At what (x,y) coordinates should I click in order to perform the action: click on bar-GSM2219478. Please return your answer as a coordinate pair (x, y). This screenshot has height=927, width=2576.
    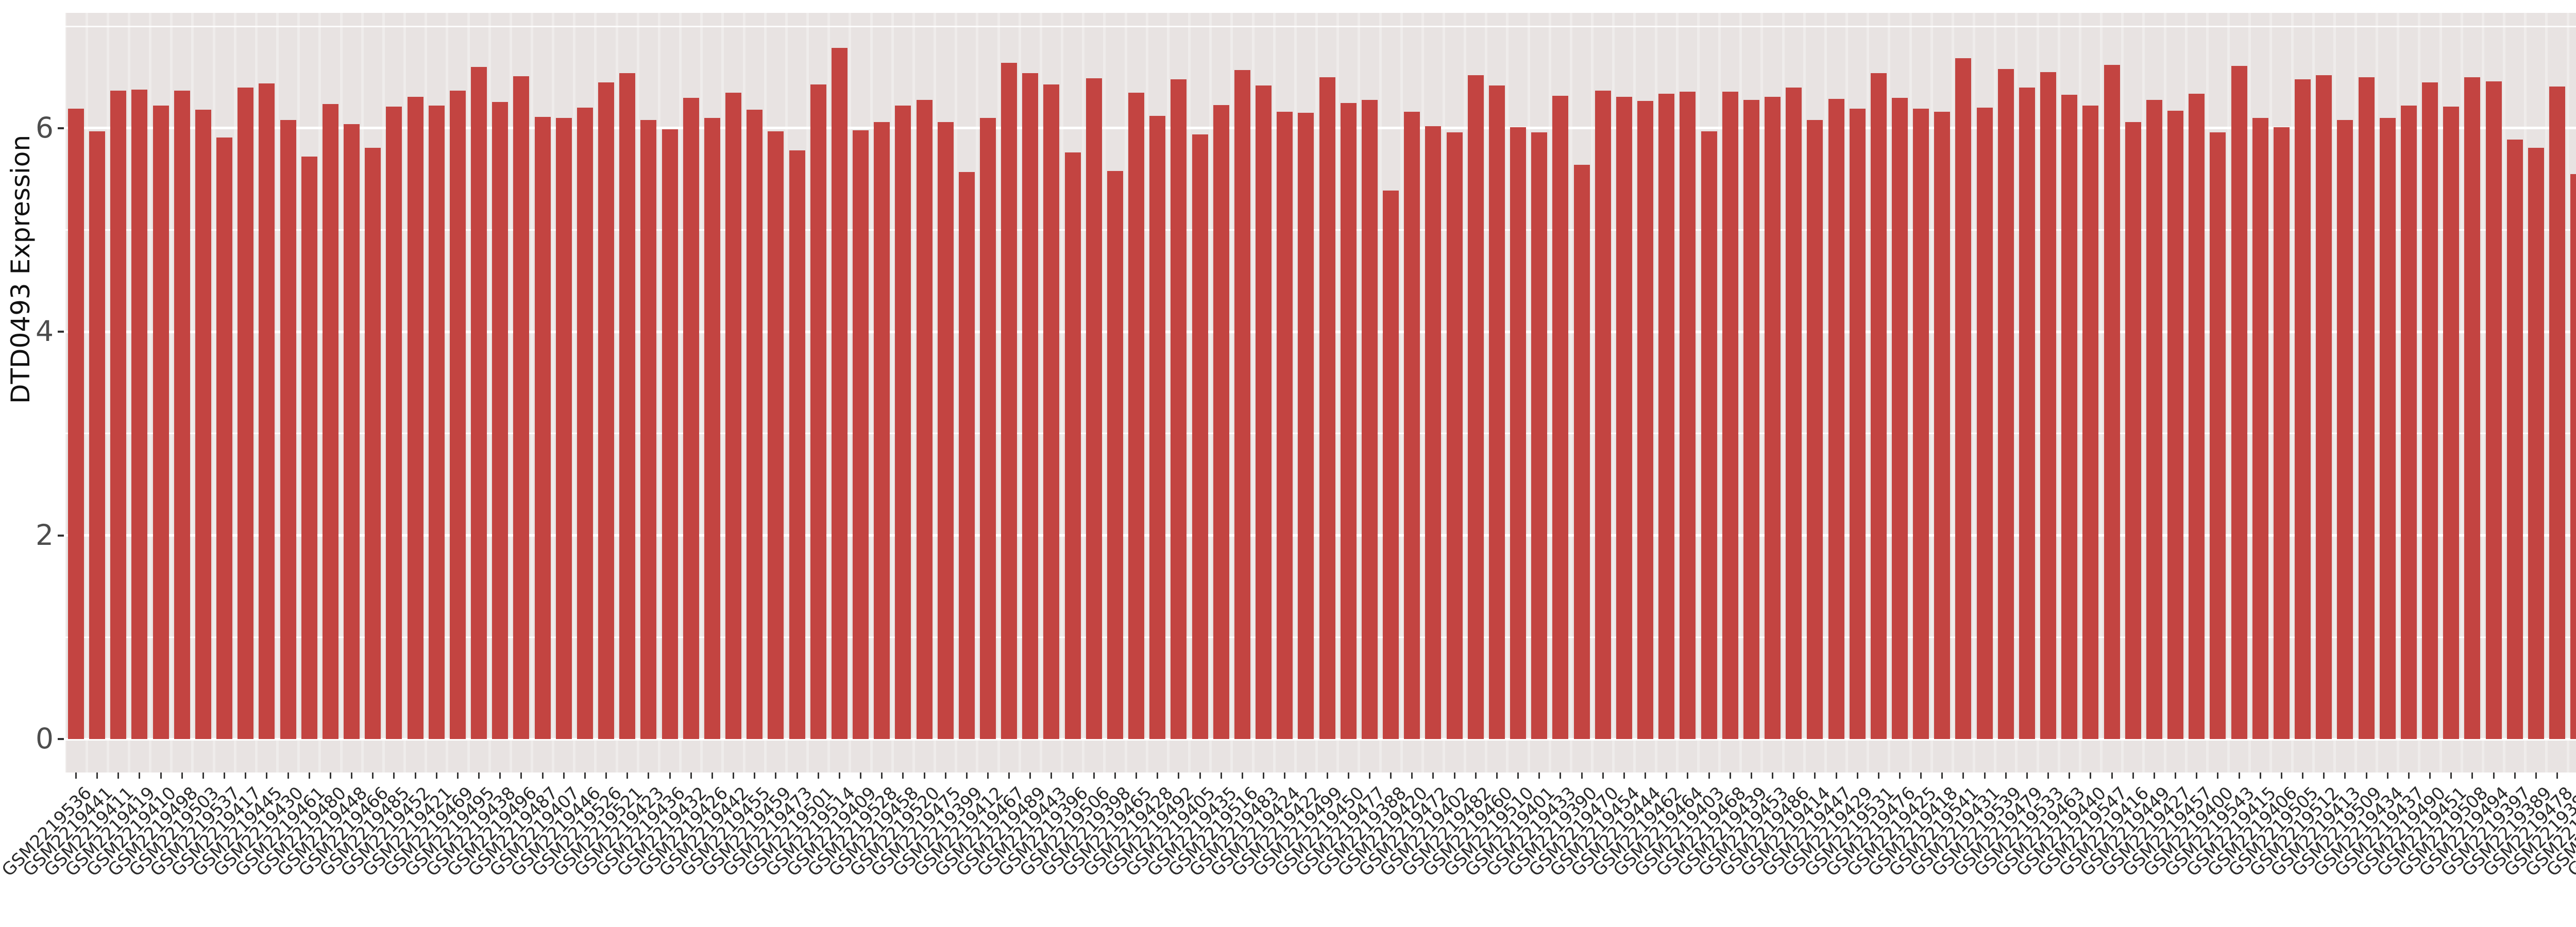
    Looking at the image, I should click on (2557, 412).